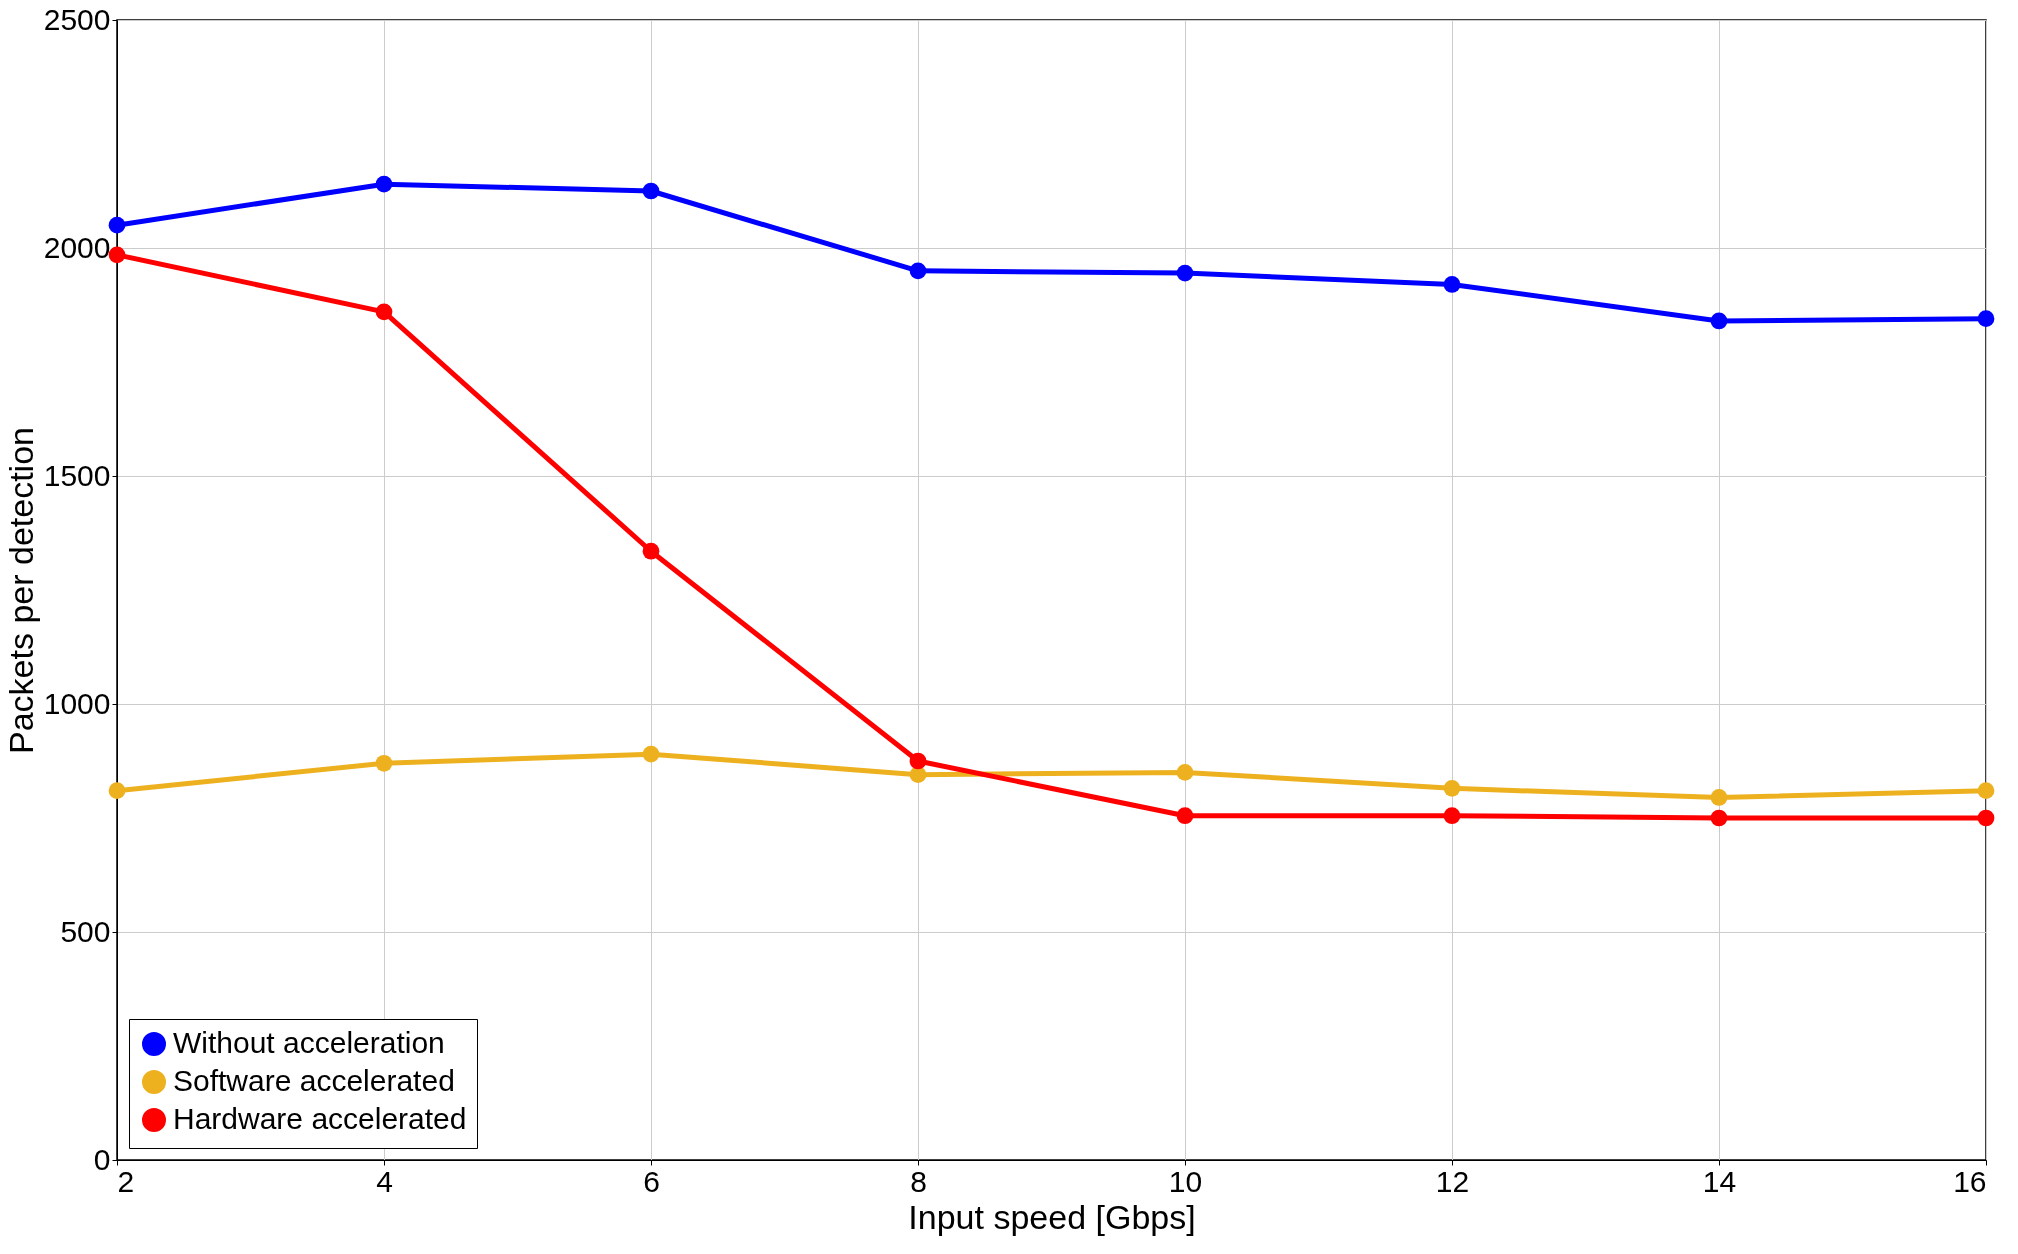 This screenshot has width=2018, height=1254. What do you see at coordinates (77, 247) in the screenshot?
I see `y-tick-label: 2000` at bounding box center [77, 247].